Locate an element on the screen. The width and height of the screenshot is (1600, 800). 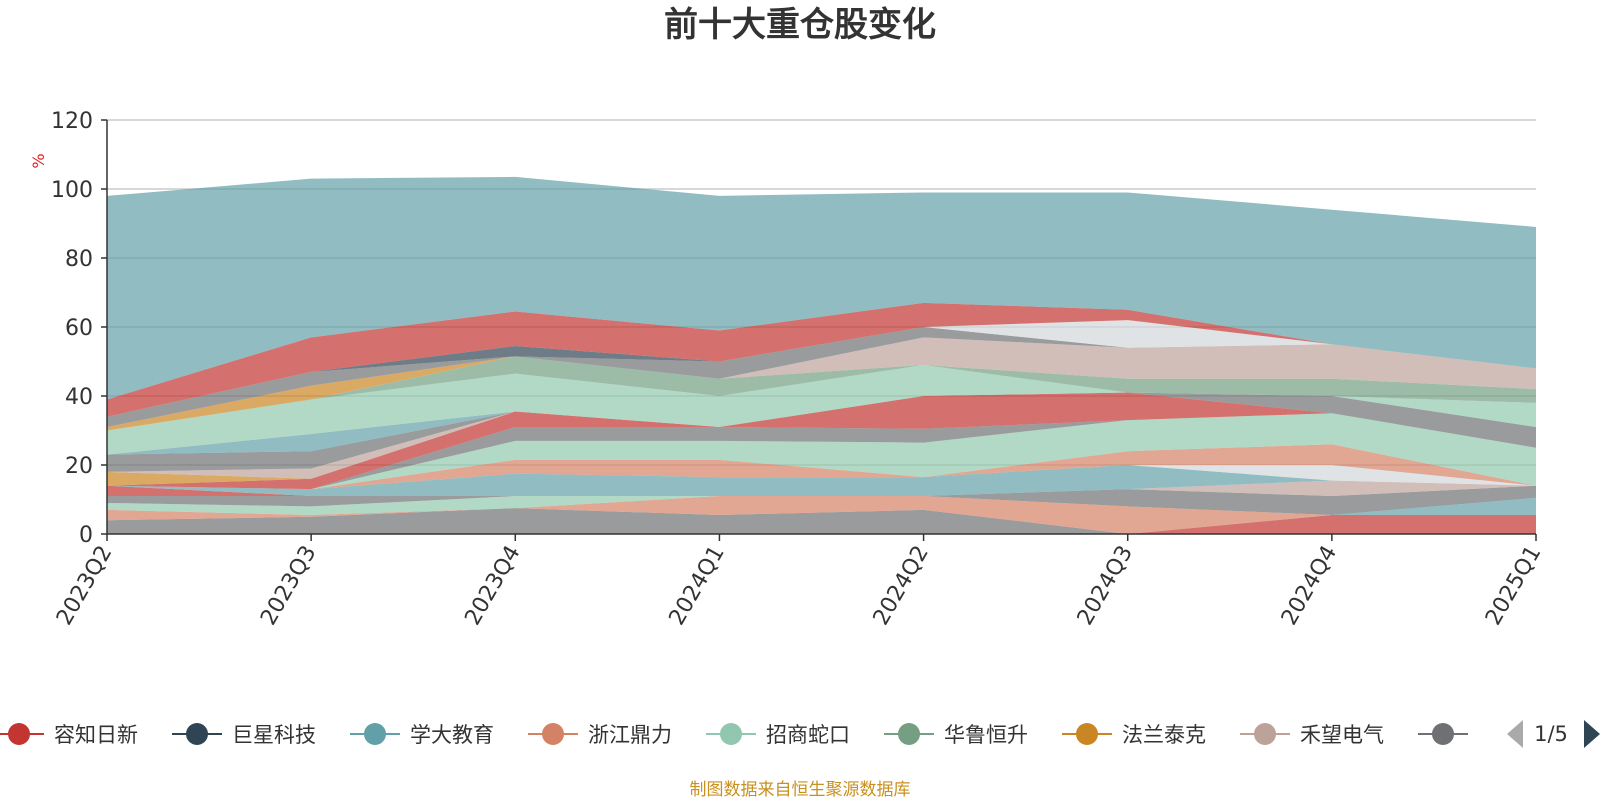
legend-label: 华鲁恒升 is located at coordinates (986, 735).